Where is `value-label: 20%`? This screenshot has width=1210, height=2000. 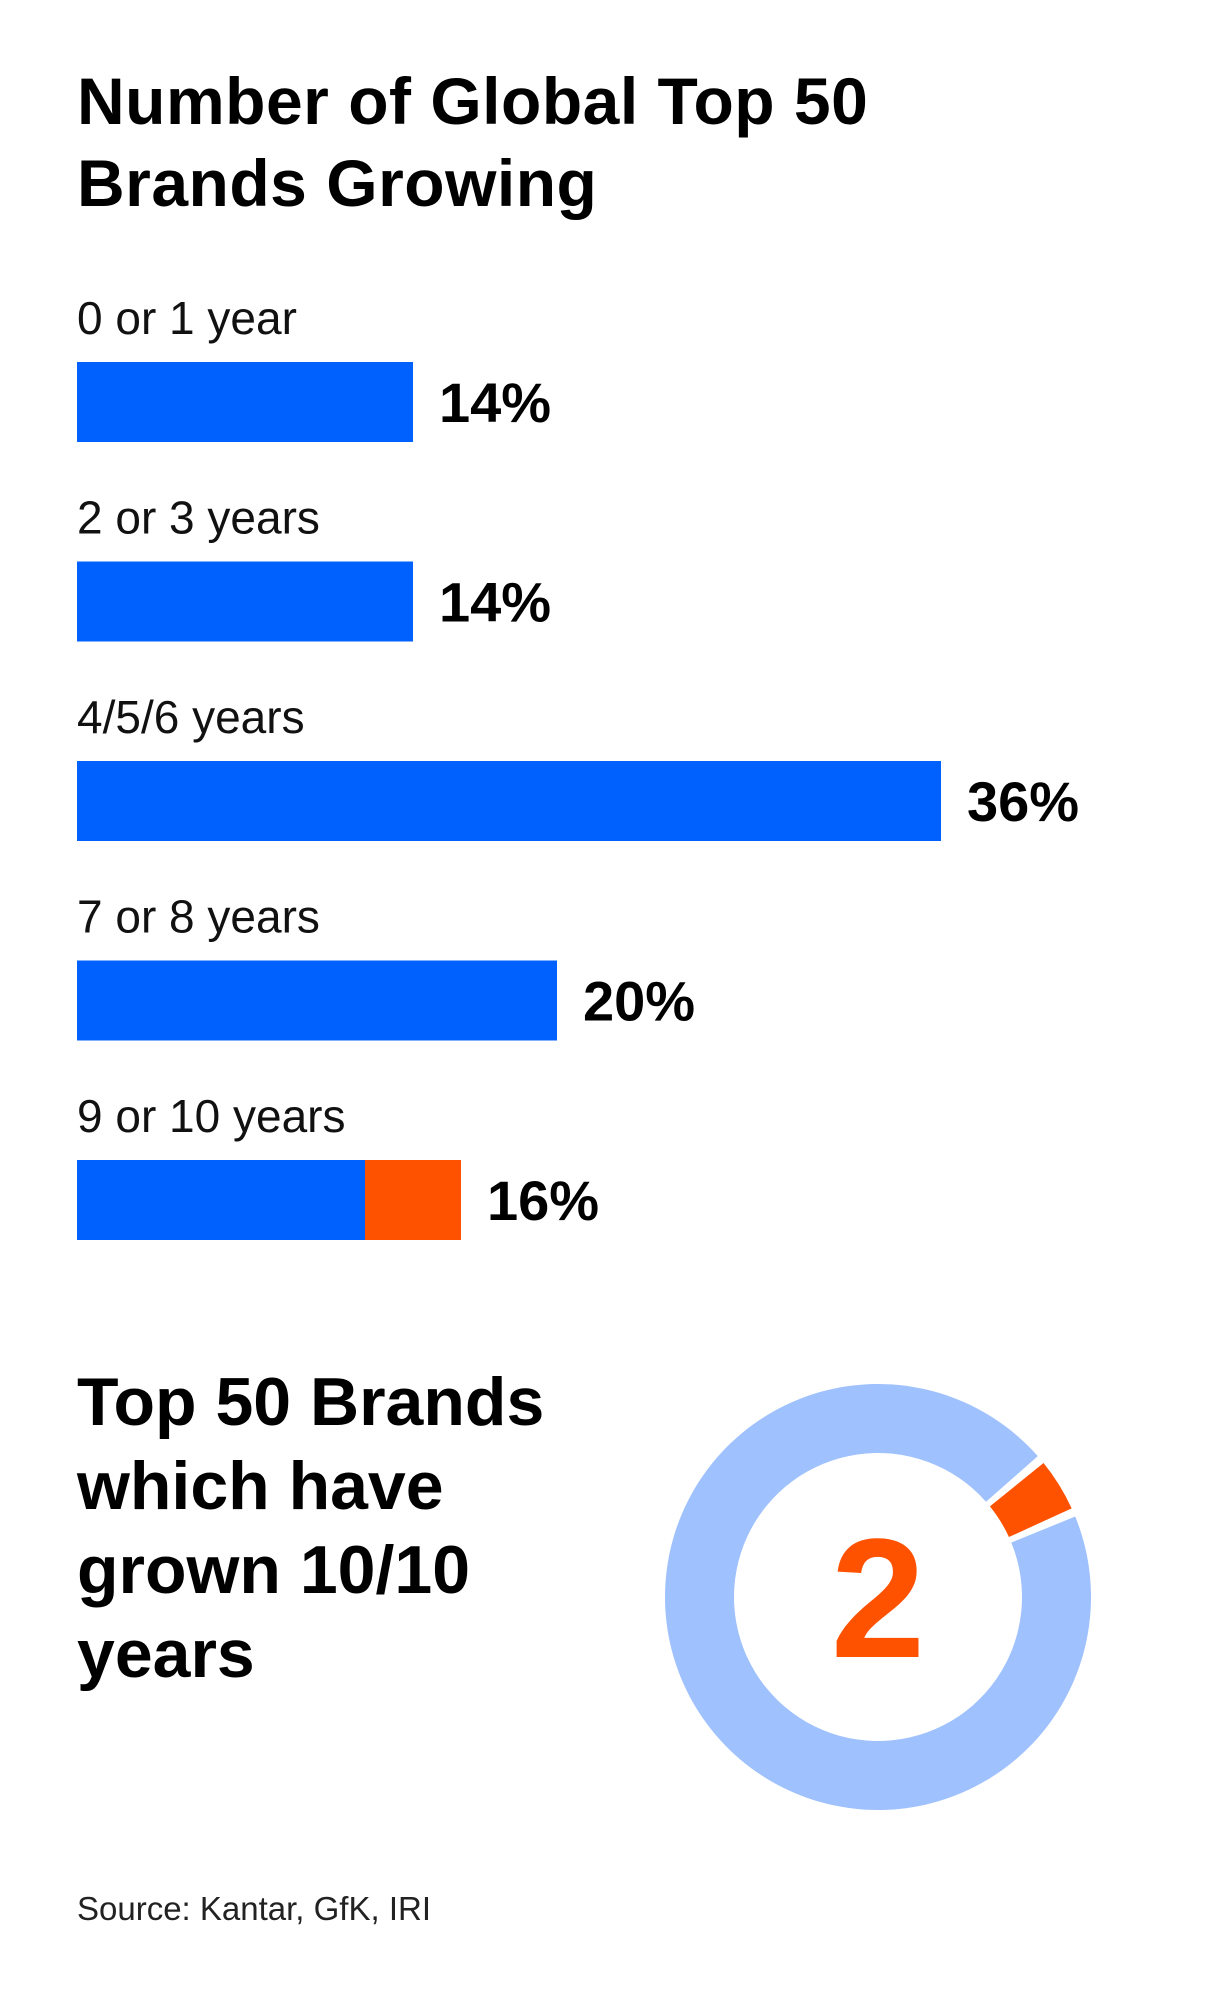 value-label: 20% is located at coordinates (639, 1001).